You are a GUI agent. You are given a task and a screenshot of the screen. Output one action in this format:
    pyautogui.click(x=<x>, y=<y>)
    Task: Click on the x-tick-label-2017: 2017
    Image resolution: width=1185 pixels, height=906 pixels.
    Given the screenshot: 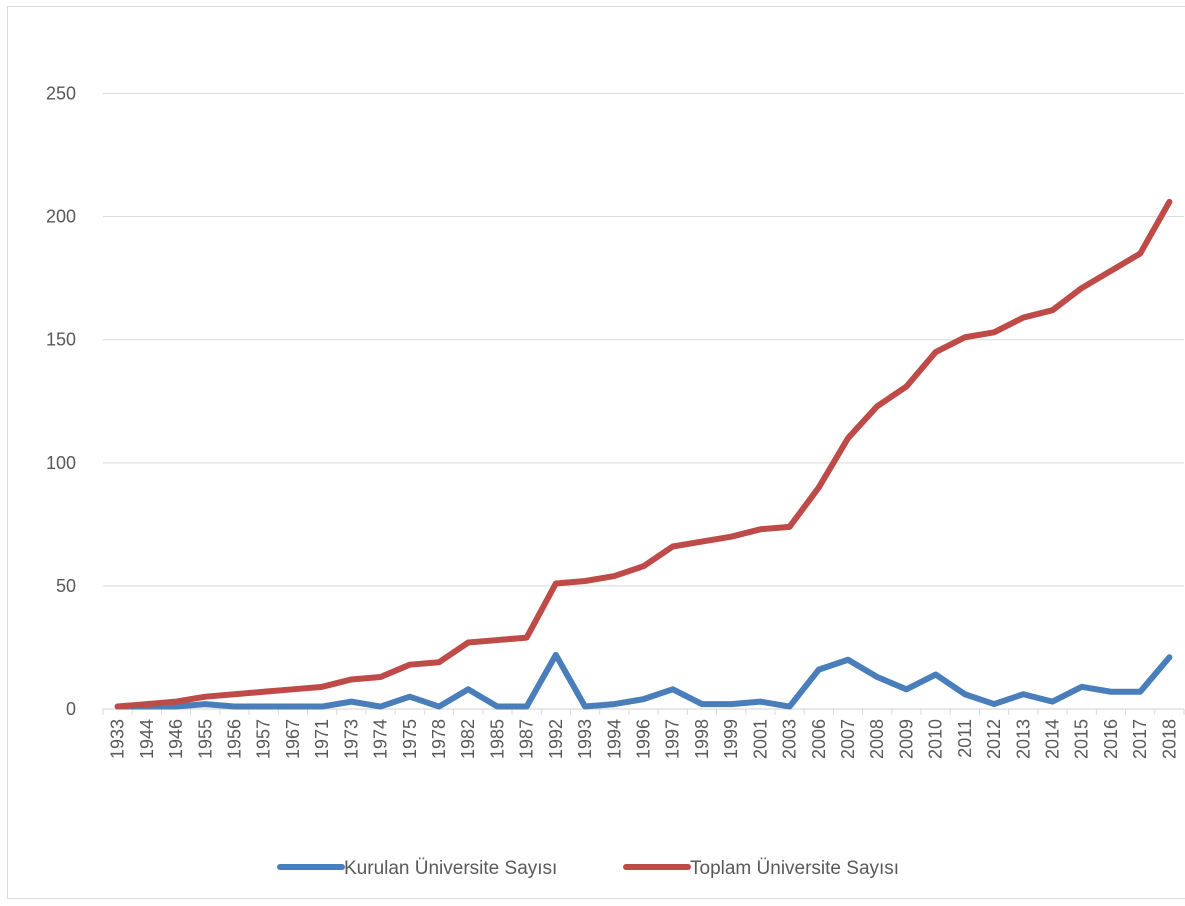 What is the action you would take?
    pyautogui.click(x=1140, y=739)
    